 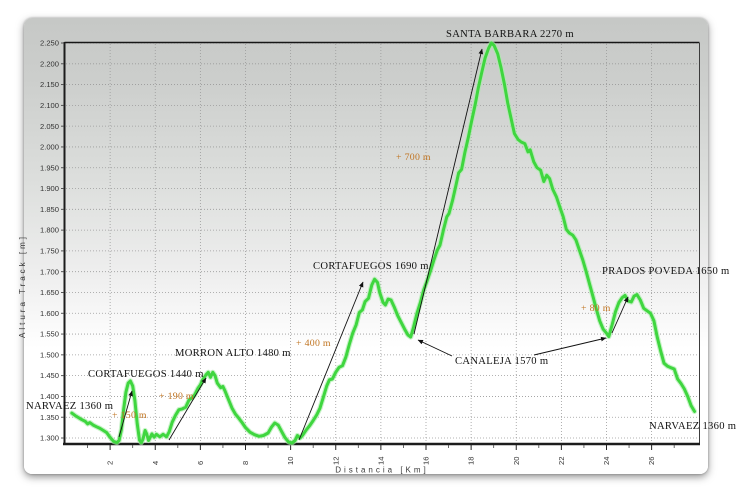 I want to click on y-tick-label: 2.050, so click(x=49, y=126).